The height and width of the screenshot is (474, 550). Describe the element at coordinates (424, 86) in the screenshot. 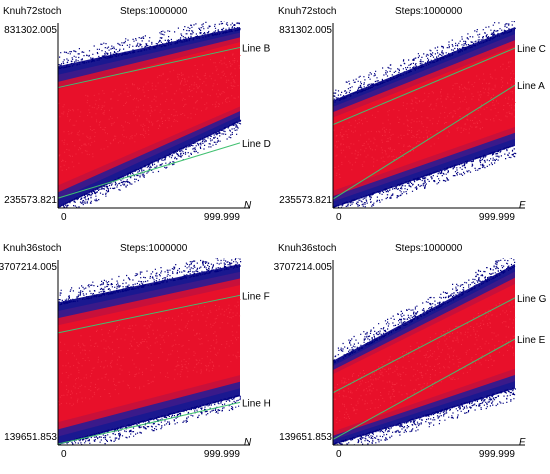

I see `ref-line-line-c` at that location.